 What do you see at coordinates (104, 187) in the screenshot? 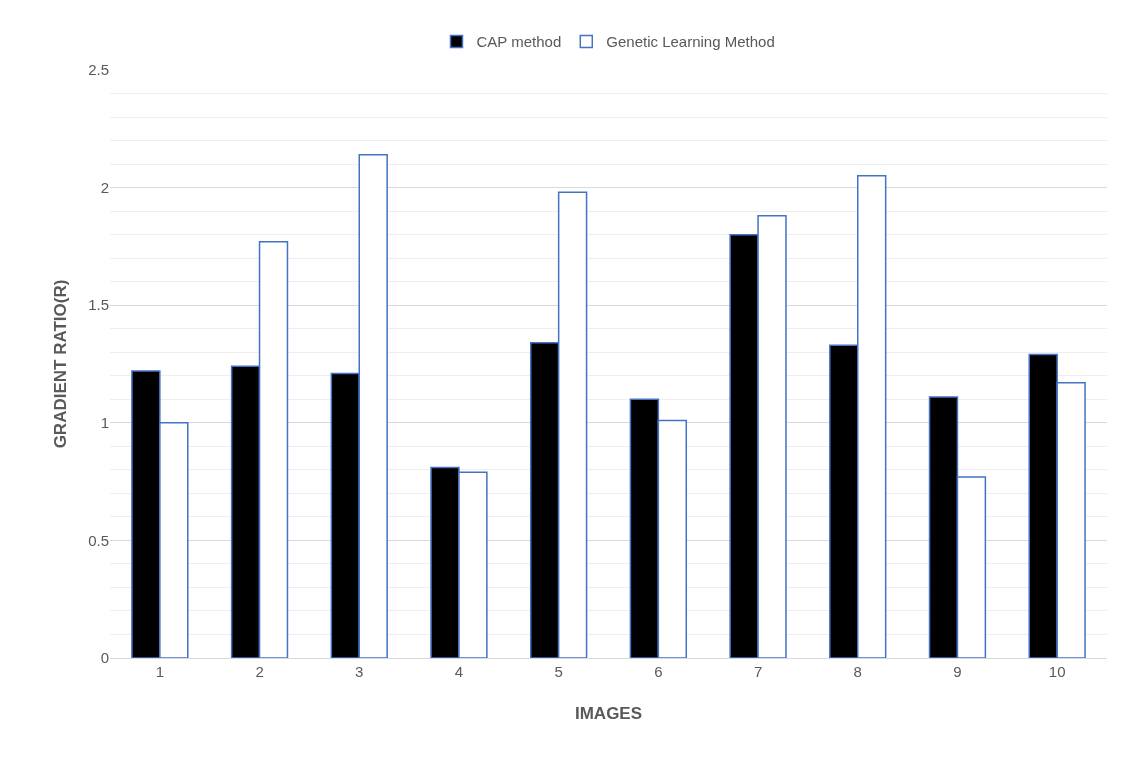
I see `y-tick-label: 2` at bounding box center [104, 187].